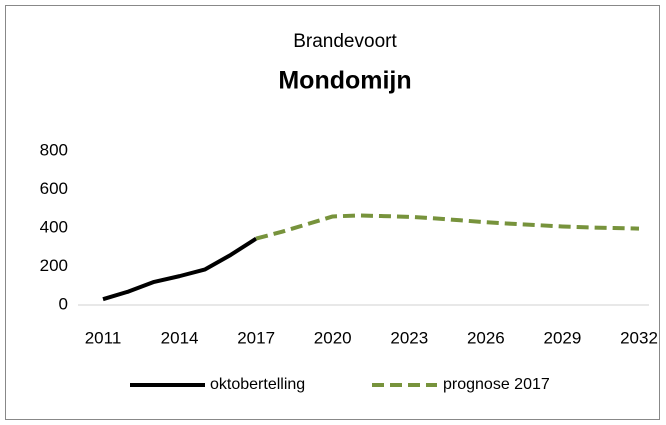 The width and height of the screenshot is (666, 425). What do you see at coordinates (563, 337) in the screenshot?
I see `x-tick-label: 2029` at bounding box center [563, 337].